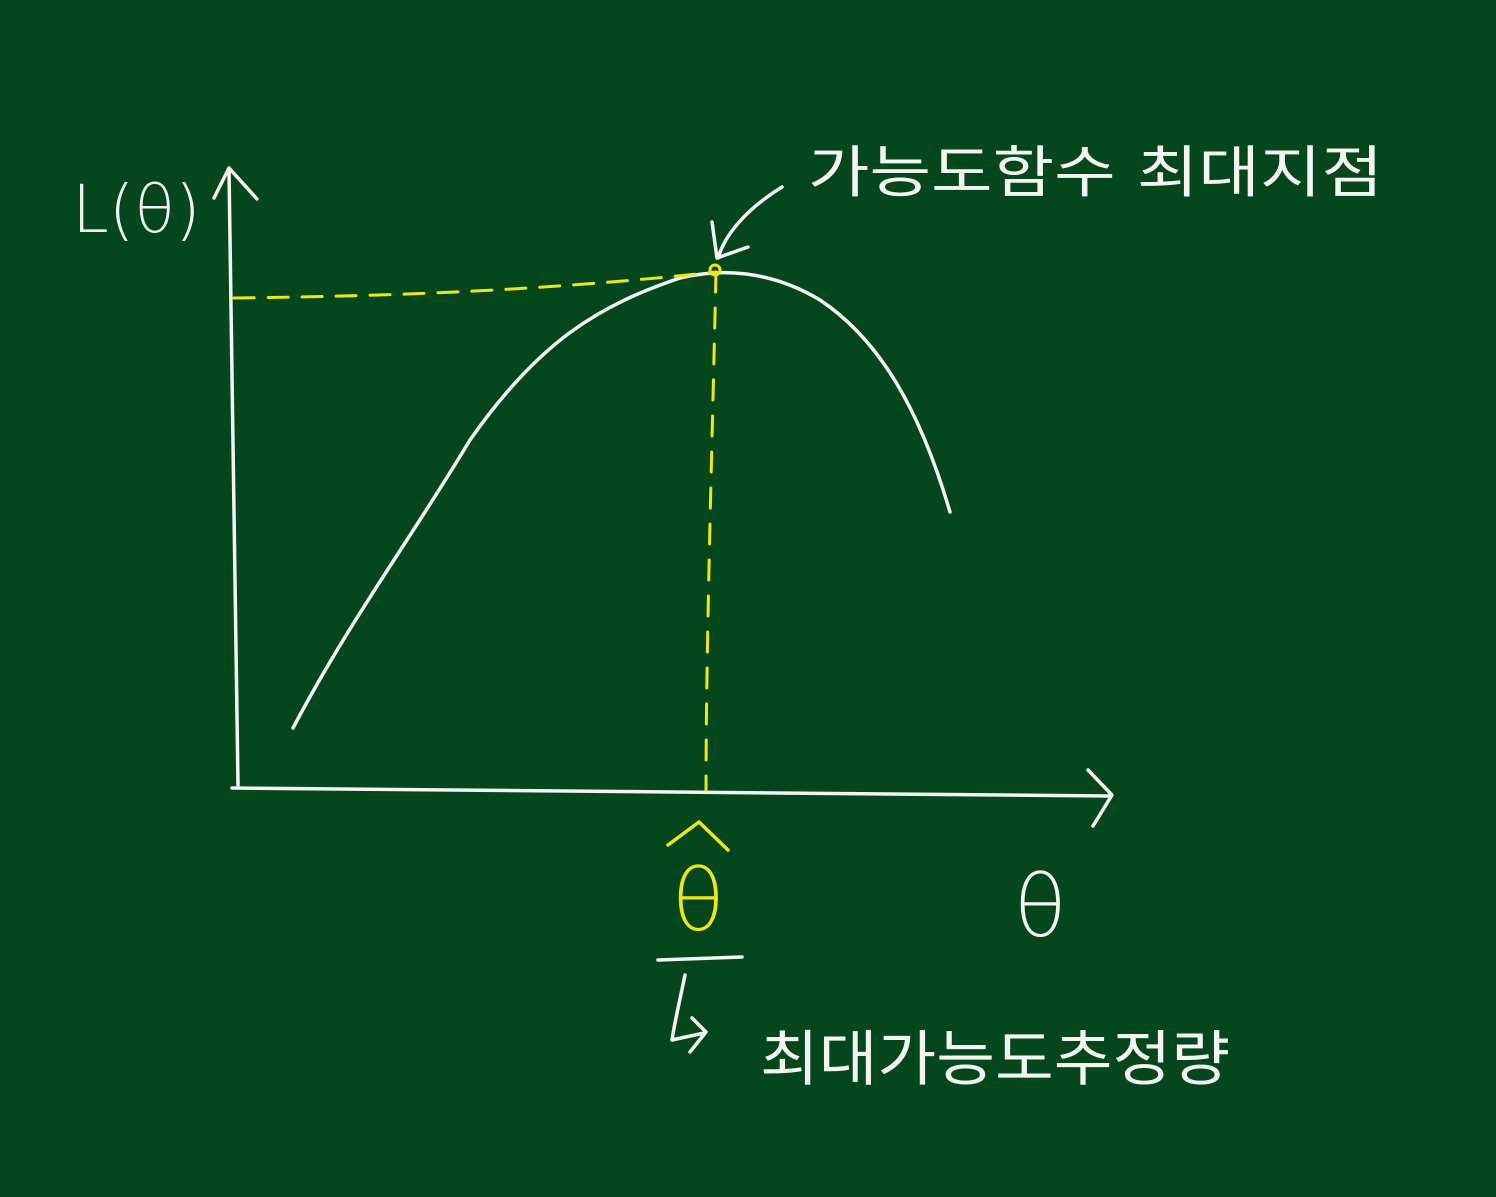  I want to click on mle-bracket, so click(700, 958).